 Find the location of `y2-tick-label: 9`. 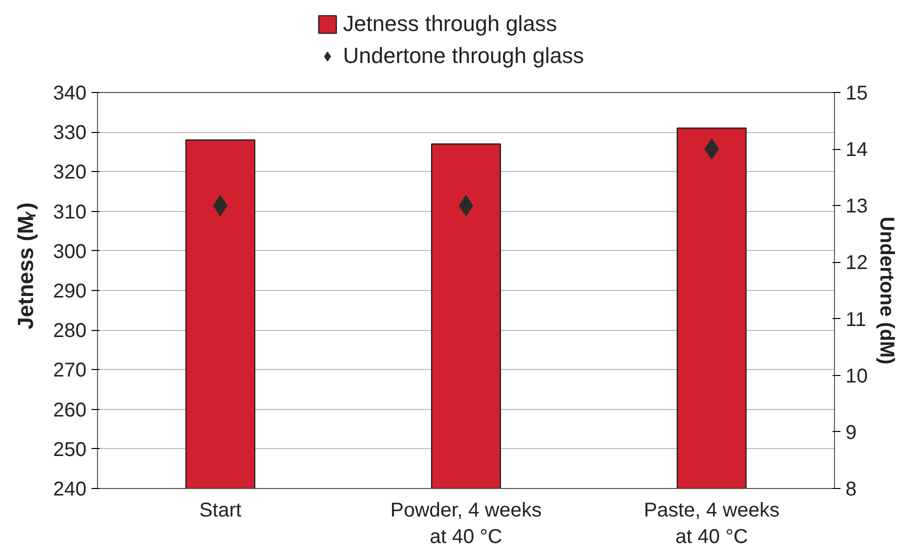

y2-tick-label: 9 is located at coordinates (851, 433).